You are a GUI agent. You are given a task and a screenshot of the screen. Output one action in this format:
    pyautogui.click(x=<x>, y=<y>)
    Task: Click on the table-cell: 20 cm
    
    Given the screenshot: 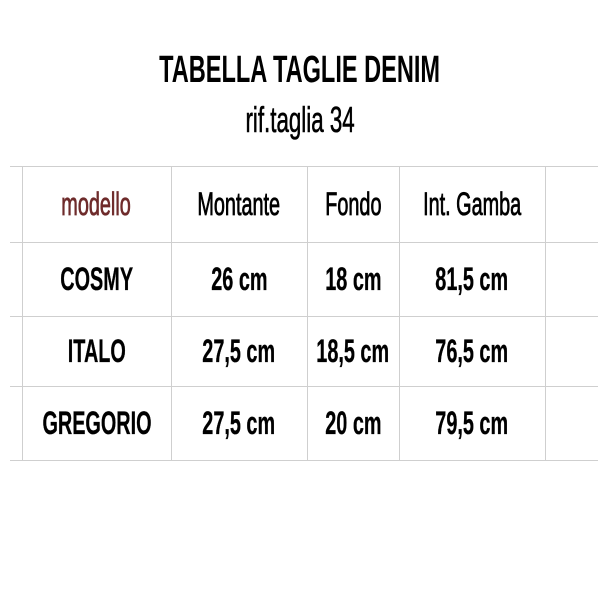 What is the action you would take?
    pyautogui.click(x=353, y=422)
    